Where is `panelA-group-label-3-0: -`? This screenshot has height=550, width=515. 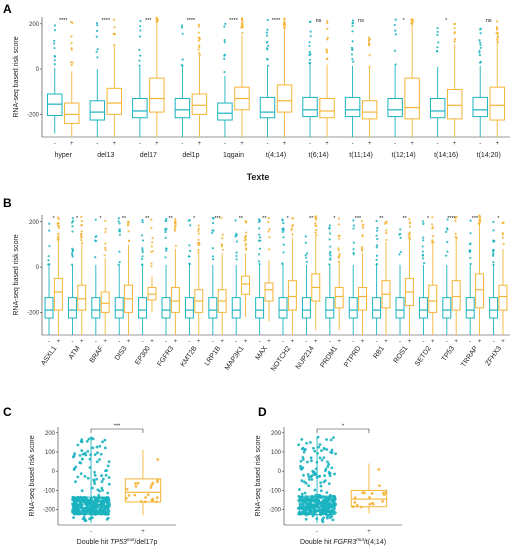 panelA-group-label-3-0: - is located at coordinates (182, 144).